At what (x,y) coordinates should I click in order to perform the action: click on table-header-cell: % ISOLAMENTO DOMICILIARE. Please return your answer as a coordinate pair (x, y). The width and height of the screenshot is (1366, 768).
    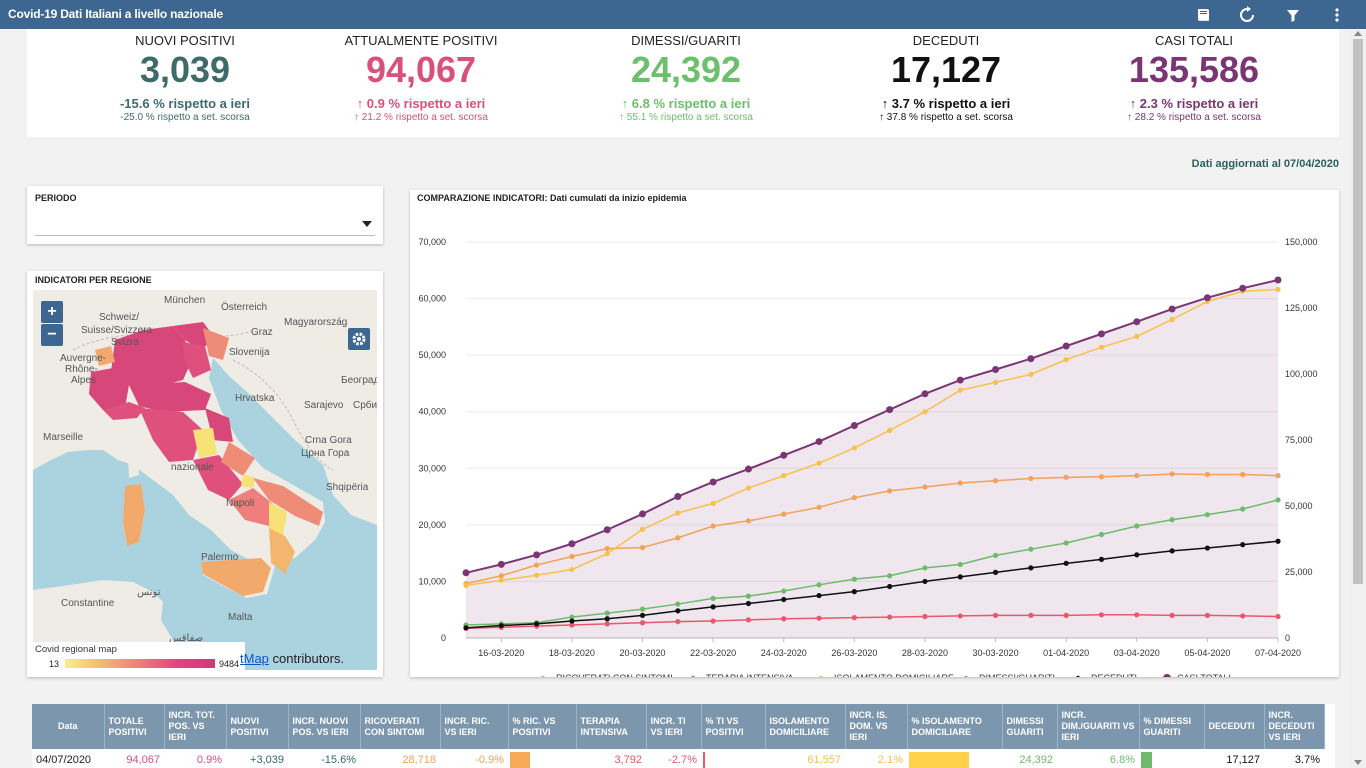
    Looking at the image, I should click on (955, 726).